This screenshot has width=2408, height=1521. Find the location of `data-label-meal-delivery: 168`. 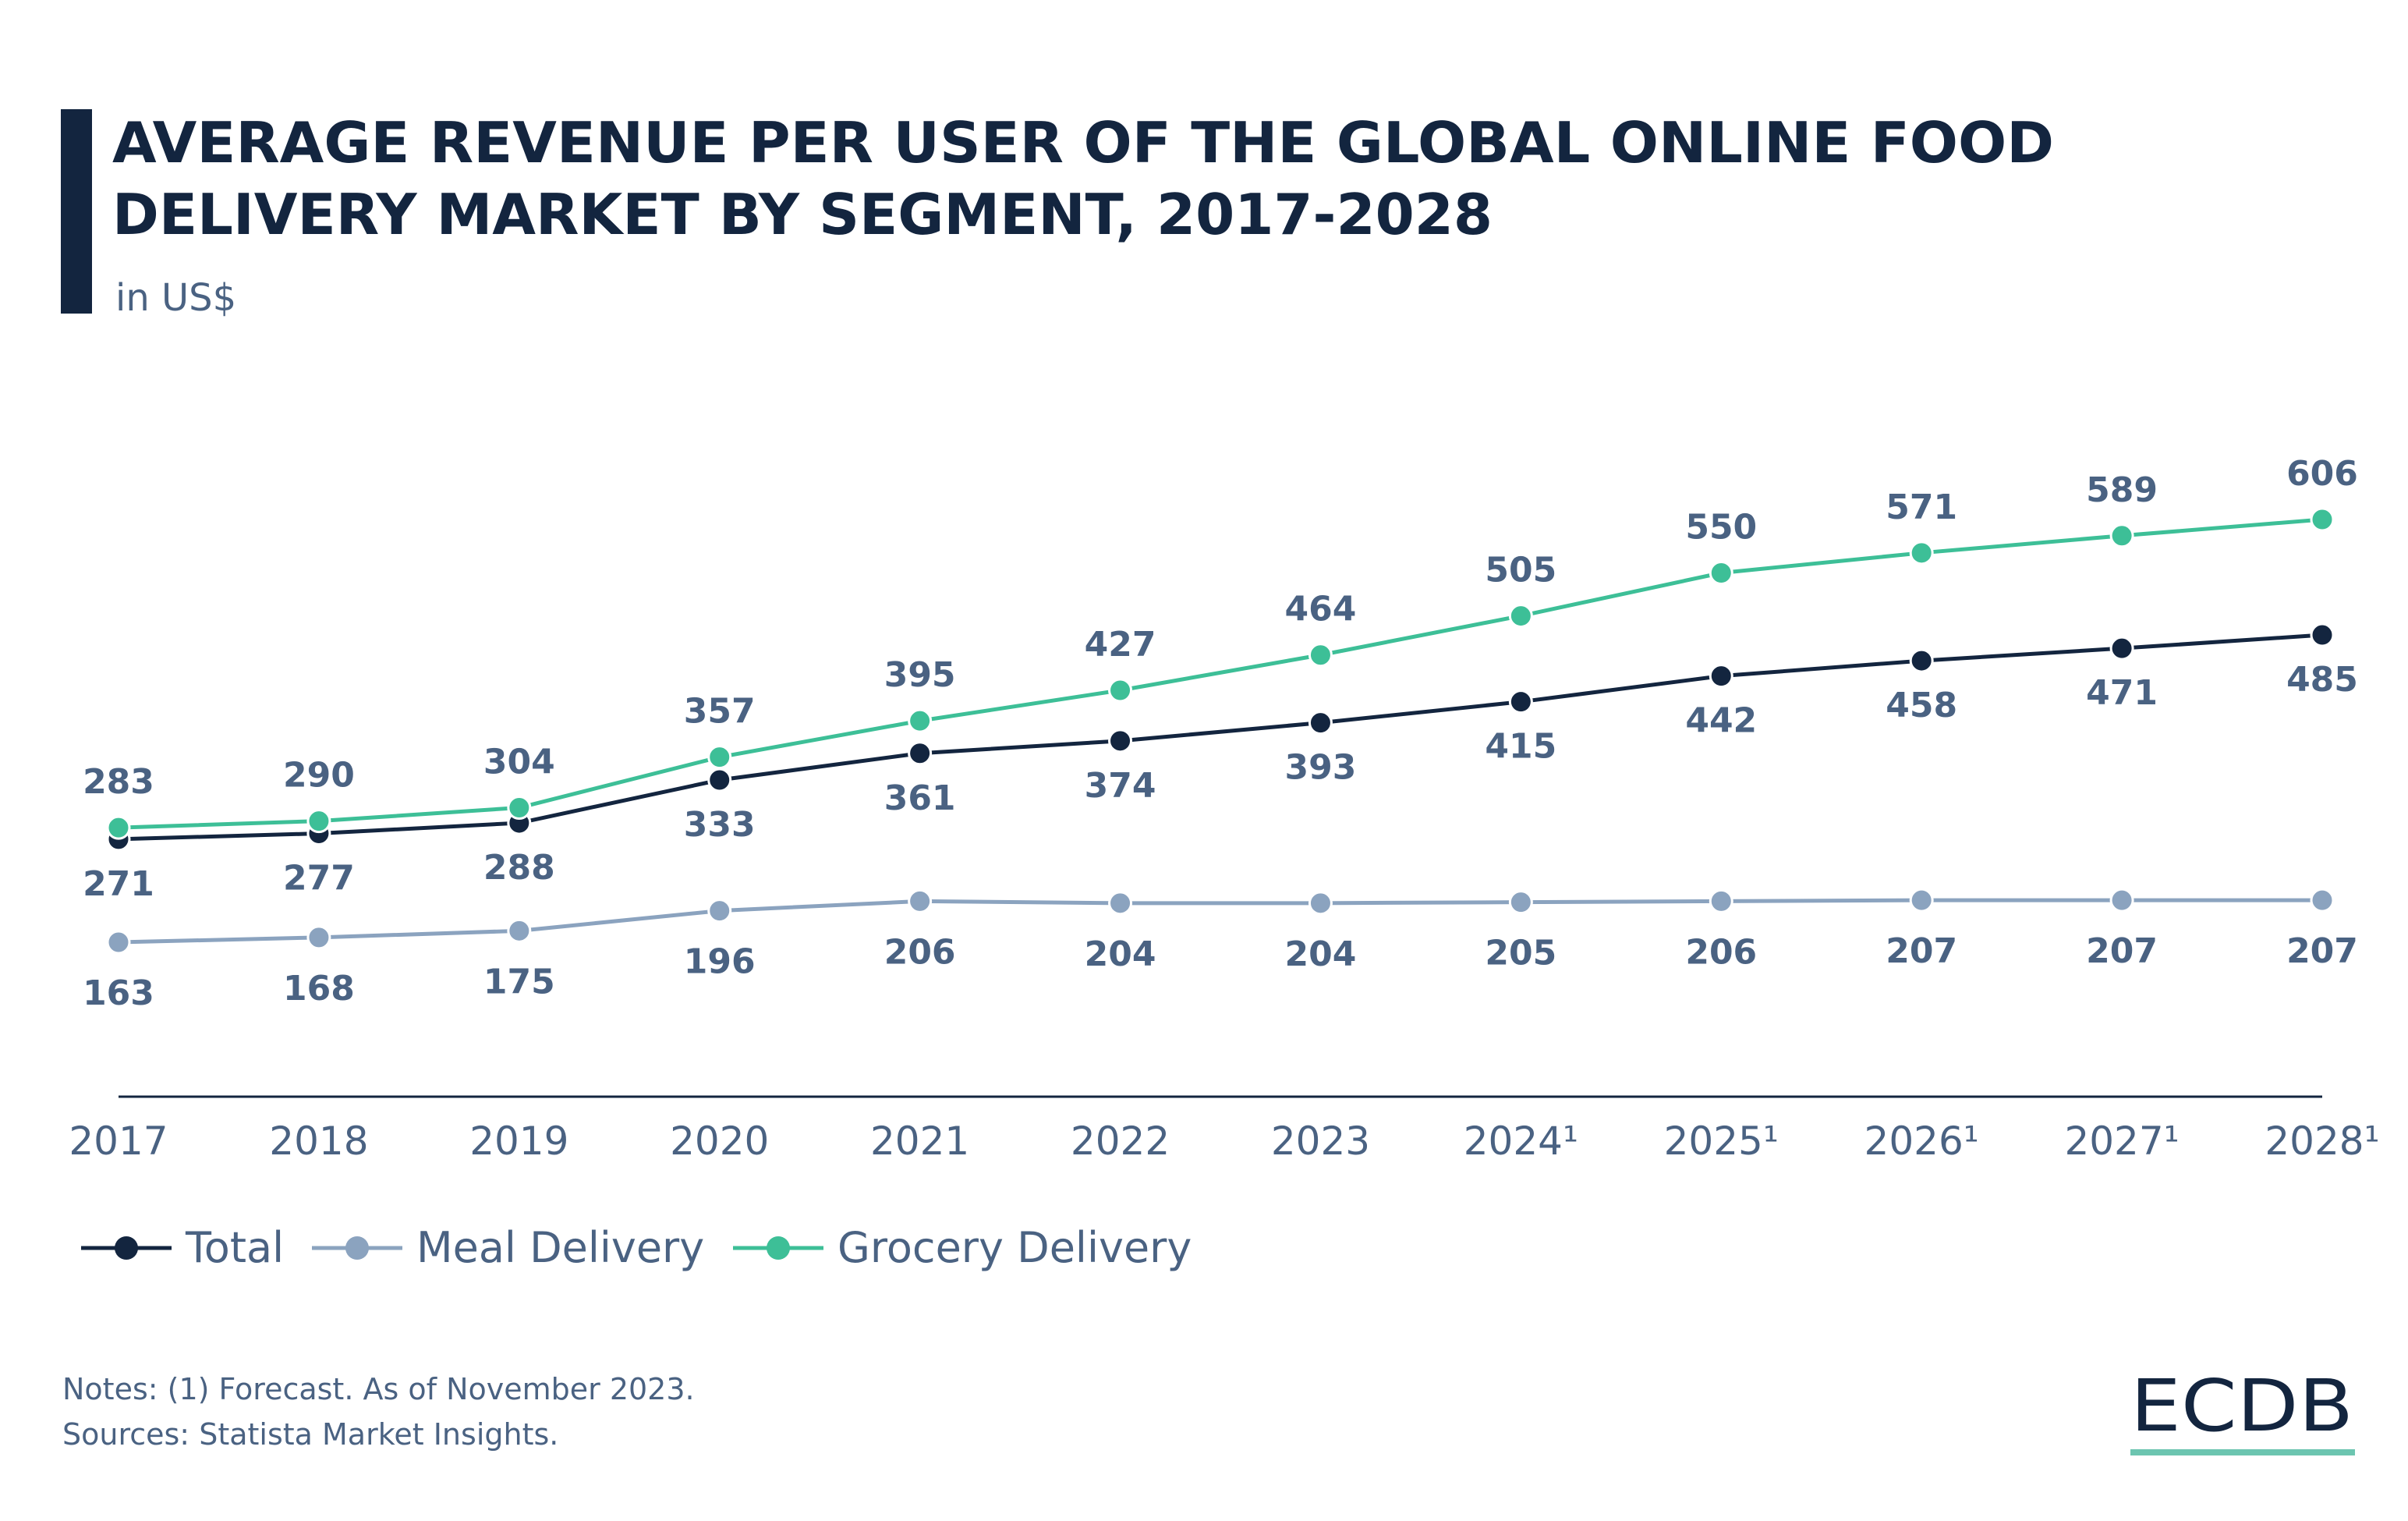

data-label-meal-delivery: 168 is located at coordinates (319, 989).